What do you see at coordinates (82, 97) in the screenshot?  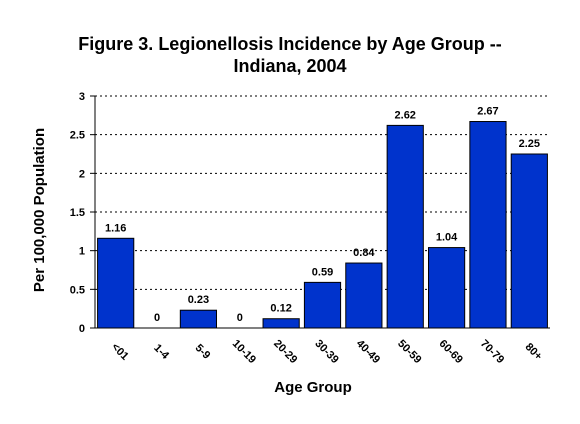 I see `y-tick-label: 3` at bounding box center [82, 97].